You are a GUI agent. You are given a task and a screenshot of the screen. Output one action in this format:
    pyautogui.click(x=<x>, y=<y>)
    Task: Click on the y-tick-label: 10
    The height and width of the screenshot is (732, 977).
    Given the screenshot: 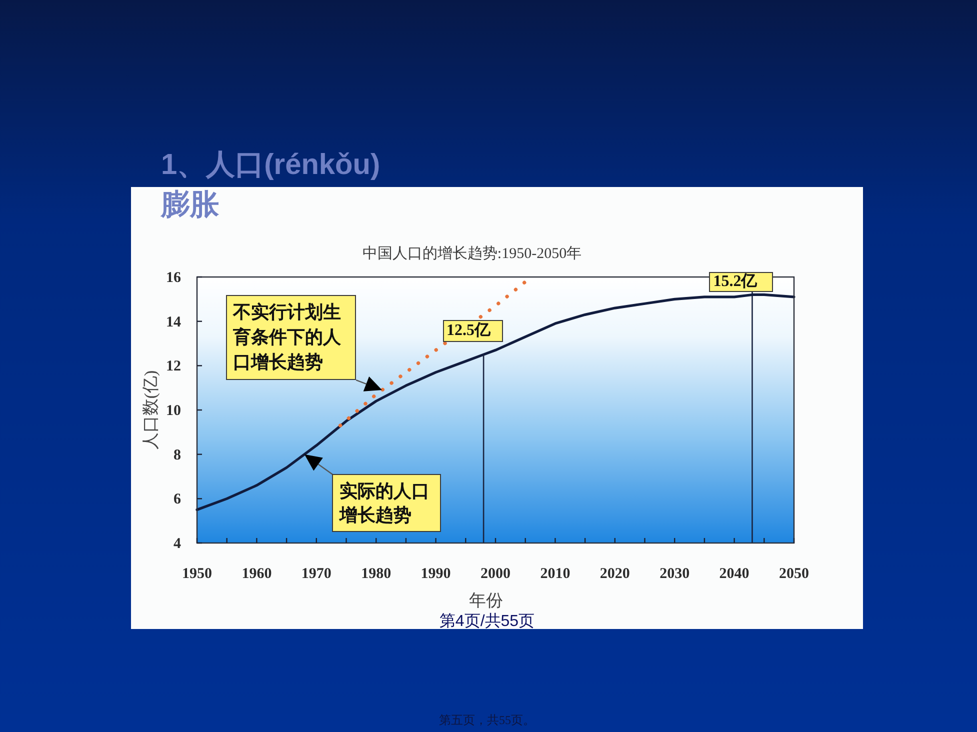 What is the action you would take?
    pyautogui.click(x=173, y=411)
    